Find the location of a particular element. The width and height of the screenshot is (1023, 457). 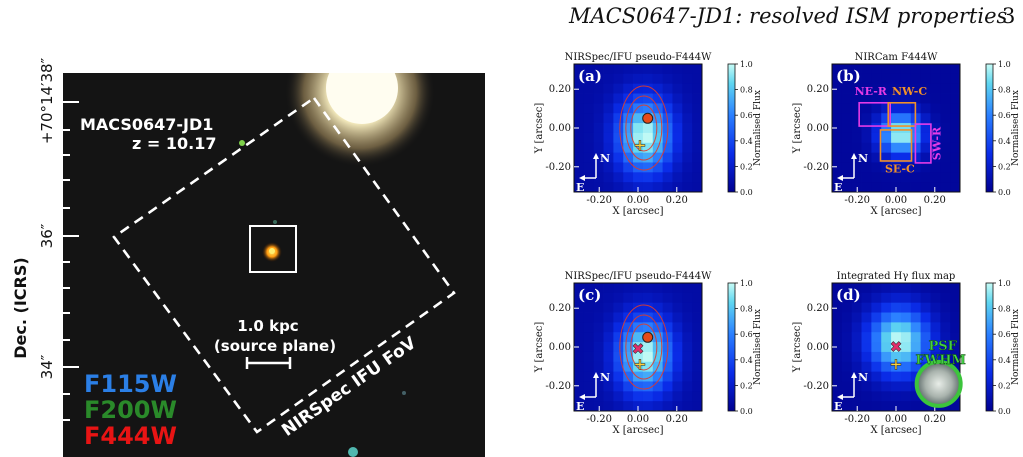

centroid-marker: + is located at coordinates (639, 363).